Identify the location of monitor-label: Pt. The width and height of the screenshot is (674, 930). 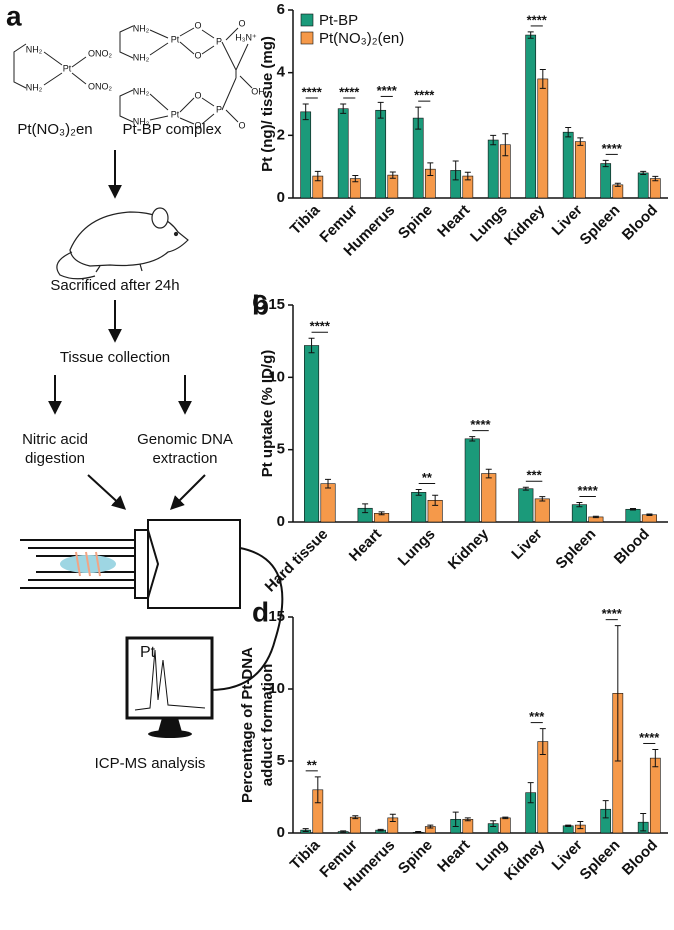
(148, 652).